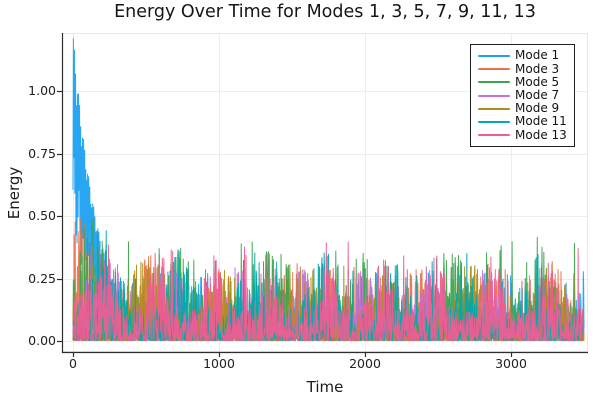 The image size is (600, 400). What do you see at coordinates (73, 363) in the screenshot?
I see `x-tick-label: 0` at bounding box center [73, 363].